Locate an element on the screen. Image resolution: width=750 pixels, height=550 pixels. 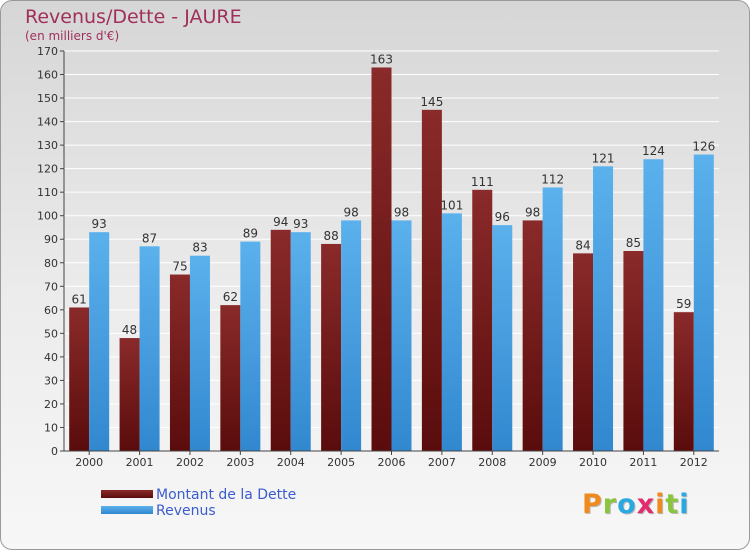
logo-letter: P is located at coordinates (592, 504).